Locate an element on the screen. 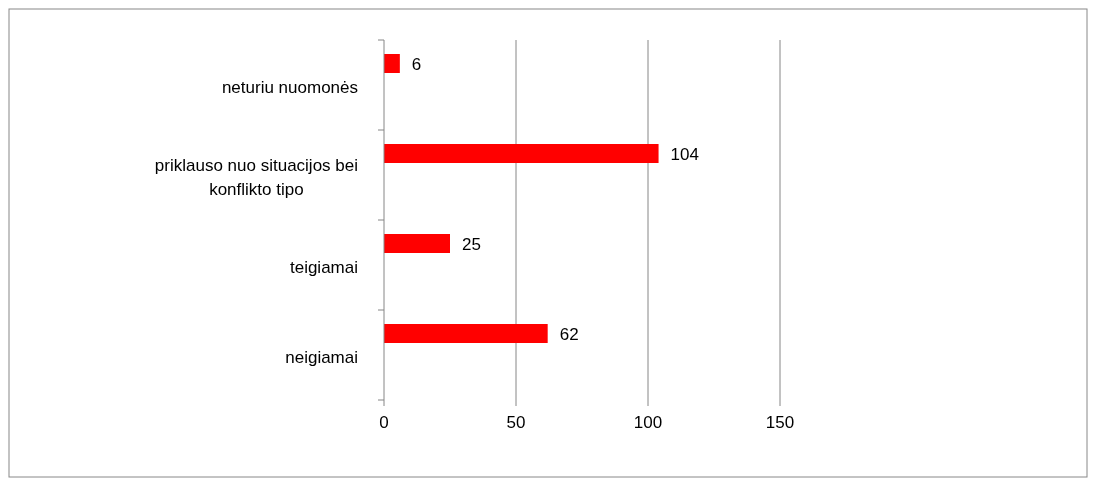  data-label: 25 is located at coordinates (471, 244).